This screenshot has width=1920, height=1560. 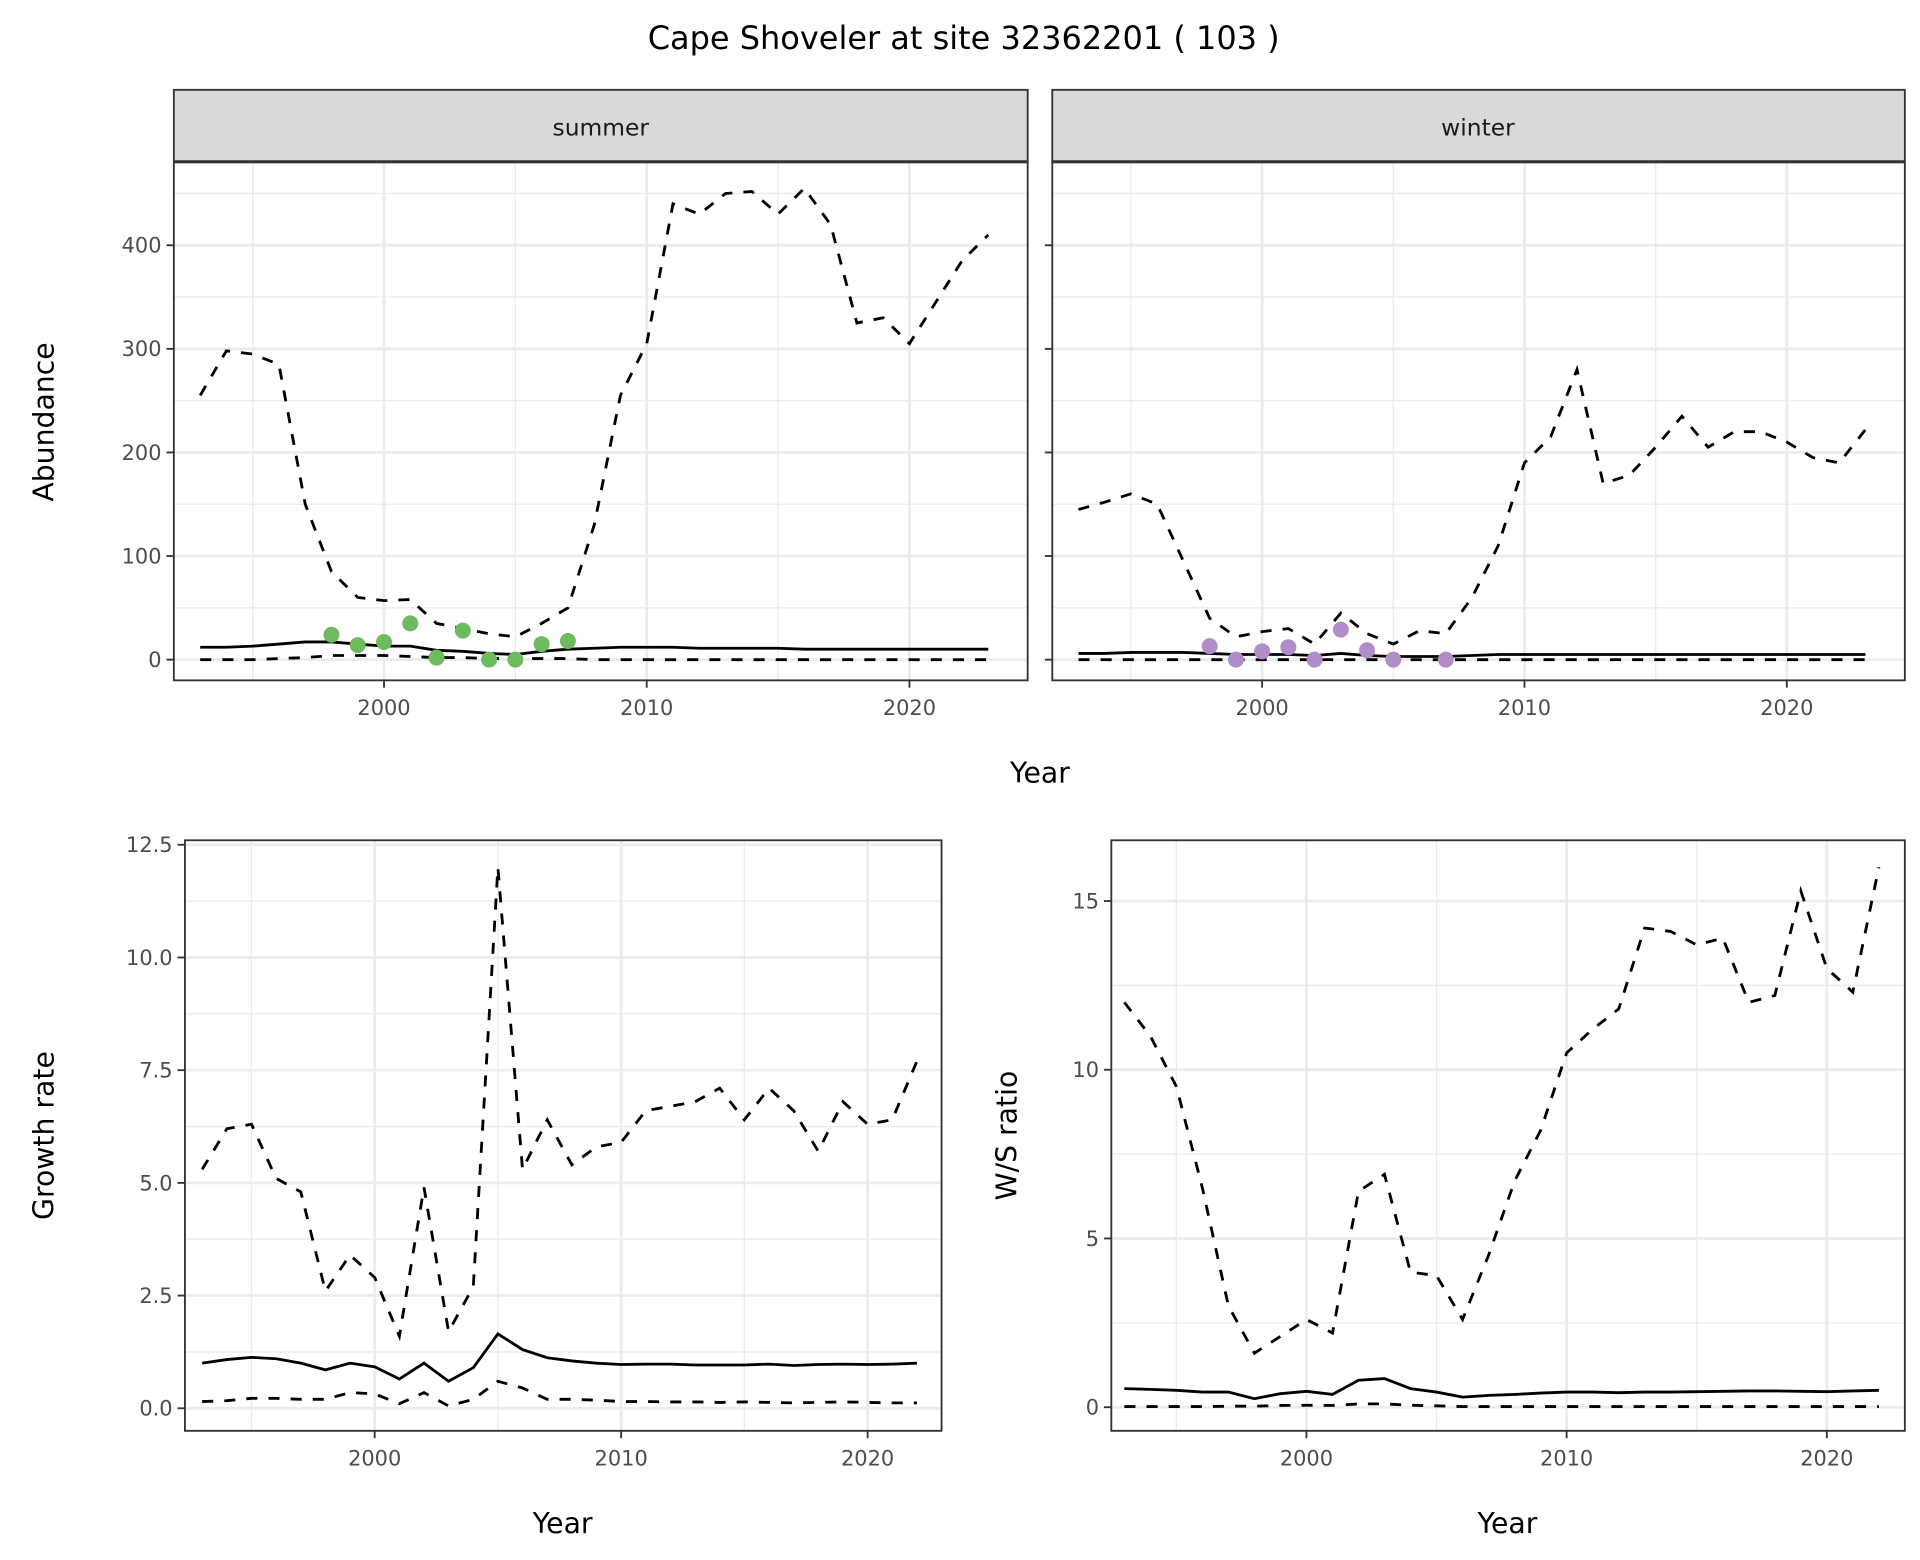 What do you see at coordinates (964, 38) in the screenshot?
I see `chart-title: Cape Shoveler at site 32362201 ( 103 )` at bounding box center [964, 38].